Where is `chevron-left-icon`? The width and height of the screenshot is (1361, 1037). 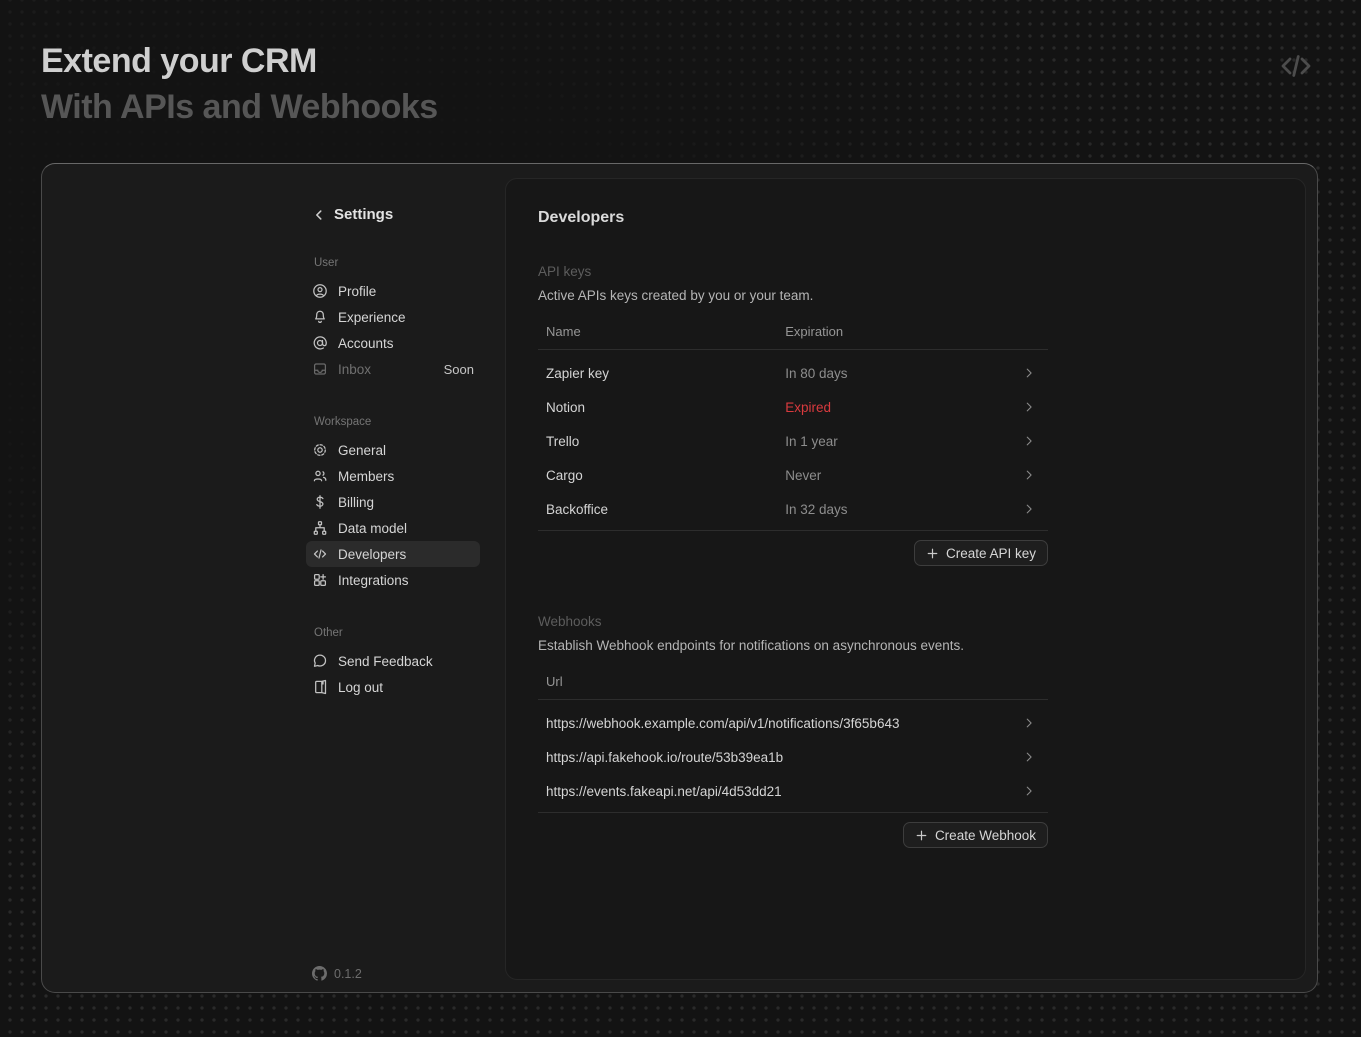 chevron-left-icon is located at coordinates (319, 215).